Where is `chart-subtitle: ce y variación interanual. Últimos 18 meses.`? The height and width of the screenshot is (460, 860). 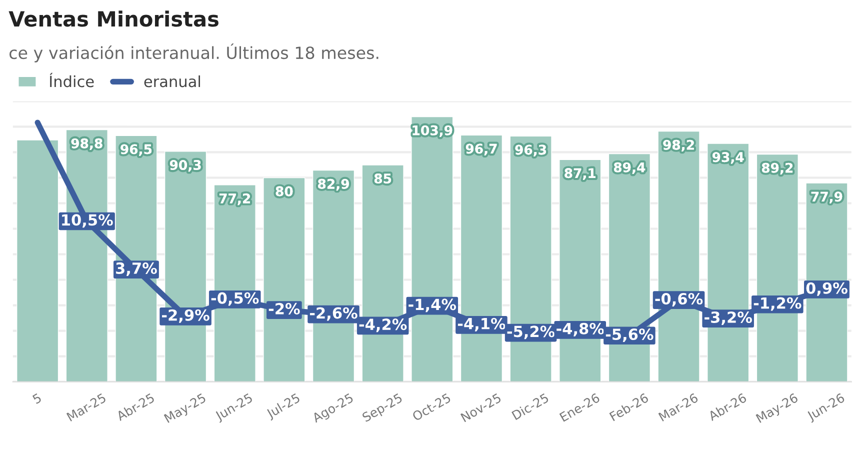 chart-subtitle: ce y variación interanual. Últimos 18 meses. is located at coordinates (194, 52).